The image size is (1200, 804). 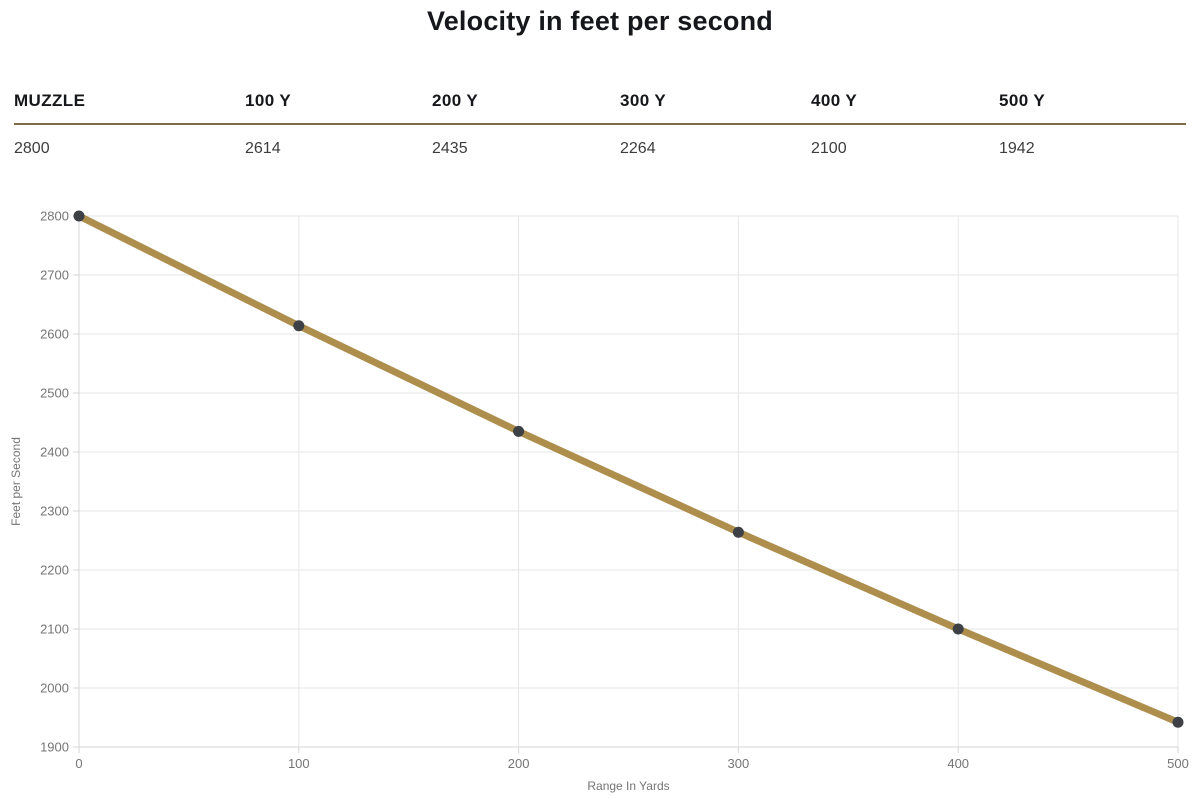 I want to click on table-header-400-y: 400 Y, so click(x=905, y=108).